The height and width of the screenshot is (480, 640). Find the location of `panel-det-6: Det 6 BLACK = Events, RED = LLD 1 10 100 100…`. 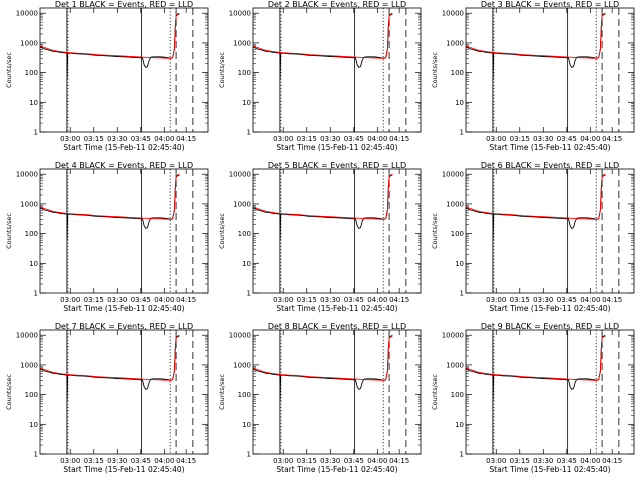

panel-det-6: Det 6 BLACK = Events, RED = LLD 1 10 100 100… is located at coordinates (533, 237).